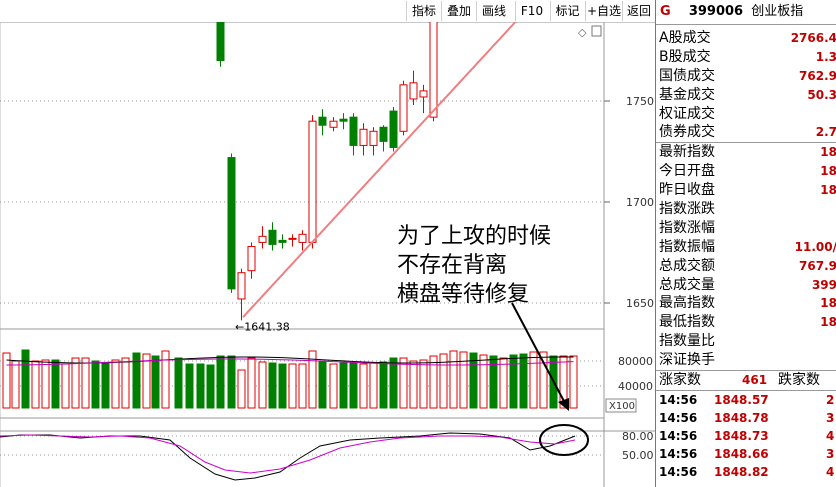  Describe the element at coordinates (821, 94) in the screenshot. I see `stat-value: 50.3` at that location.